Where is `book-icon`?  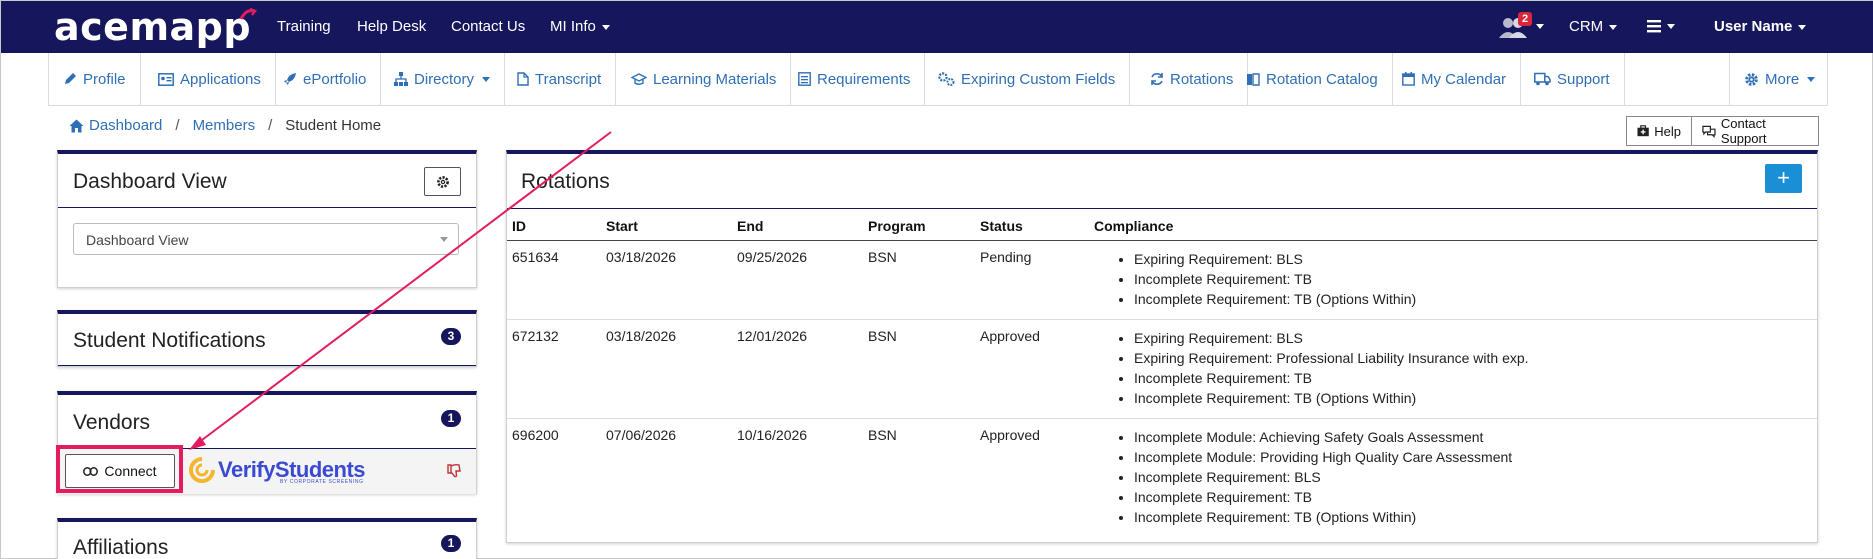
book-icon is located at coordinates (1253, 79).